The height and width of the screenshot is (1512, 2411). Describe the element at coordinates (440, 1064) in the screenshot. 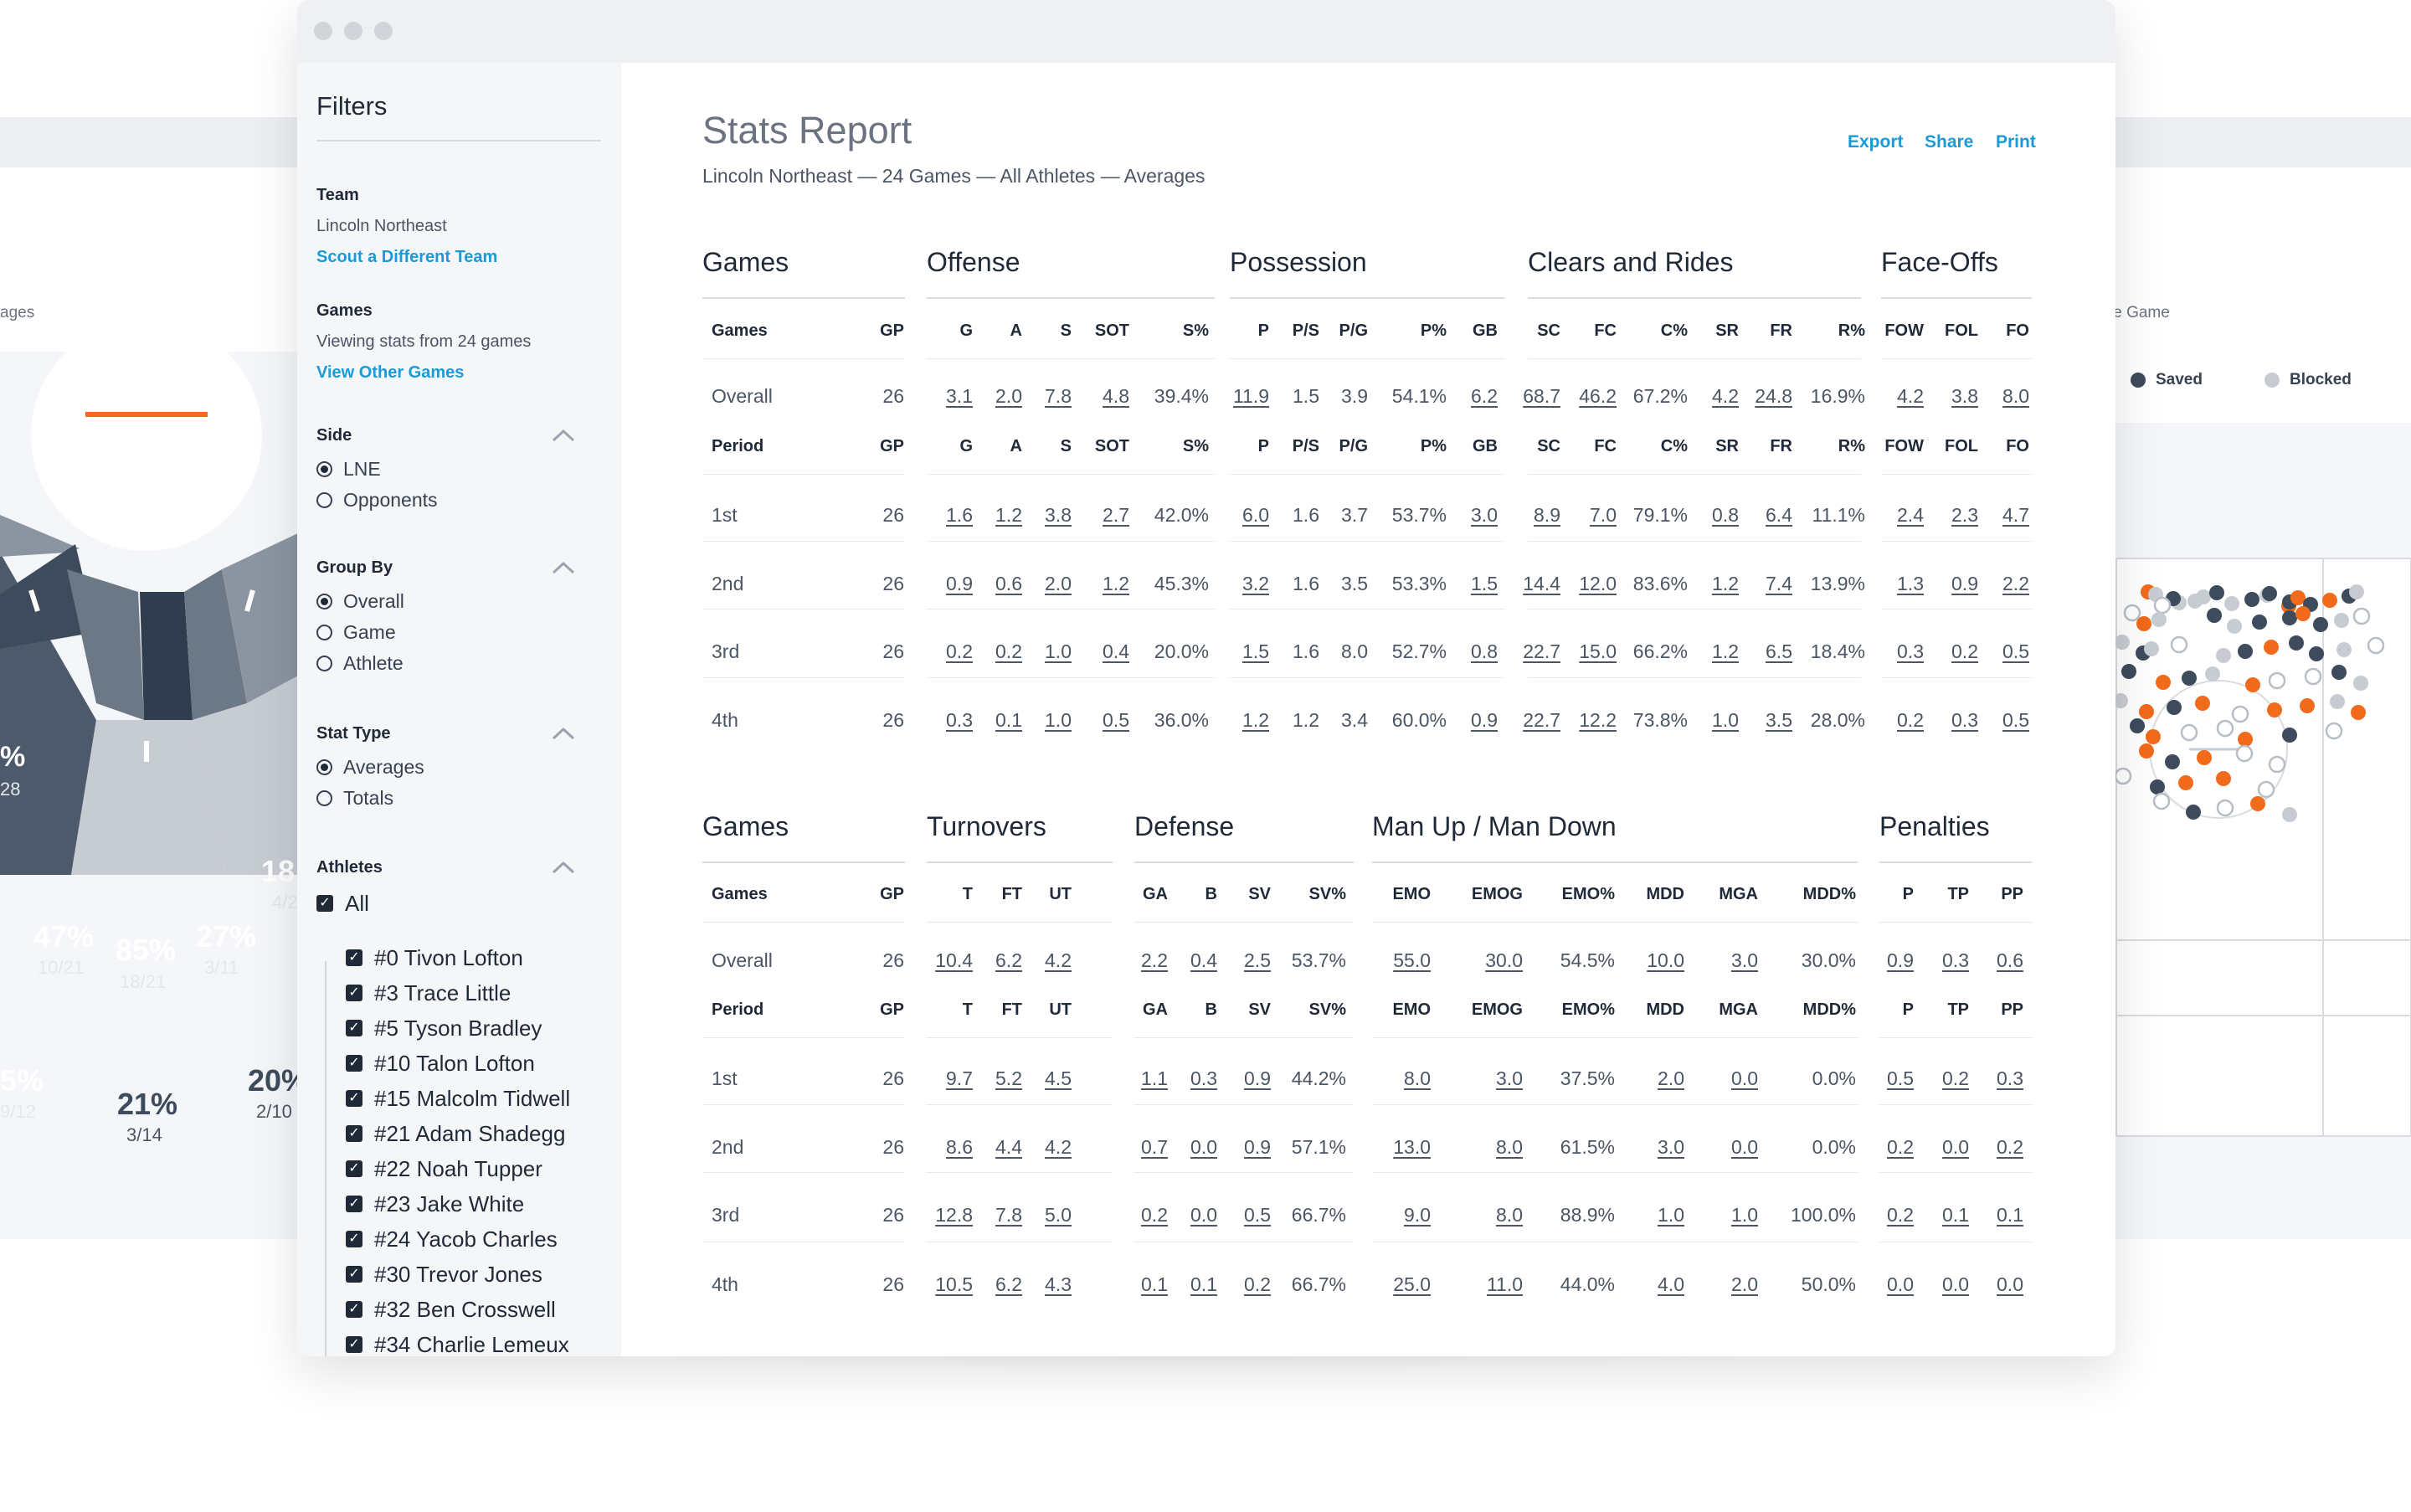

I see `athlete-checkbox: ✓ #10 Talon Lofton` at that location.